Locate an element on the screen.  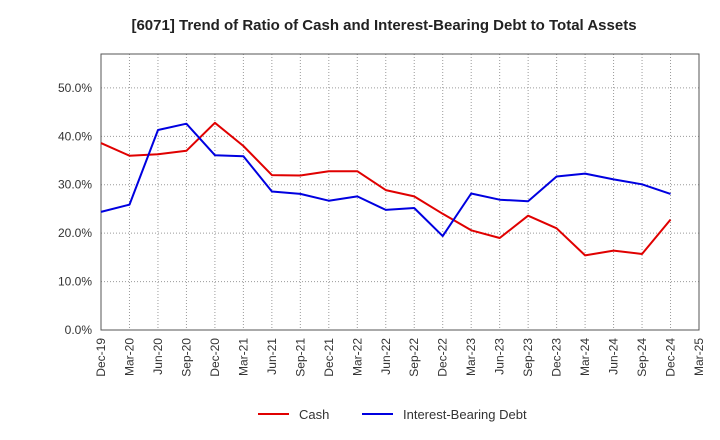
x-tick-label: Sep-20 is located at coordinates (186, 357).